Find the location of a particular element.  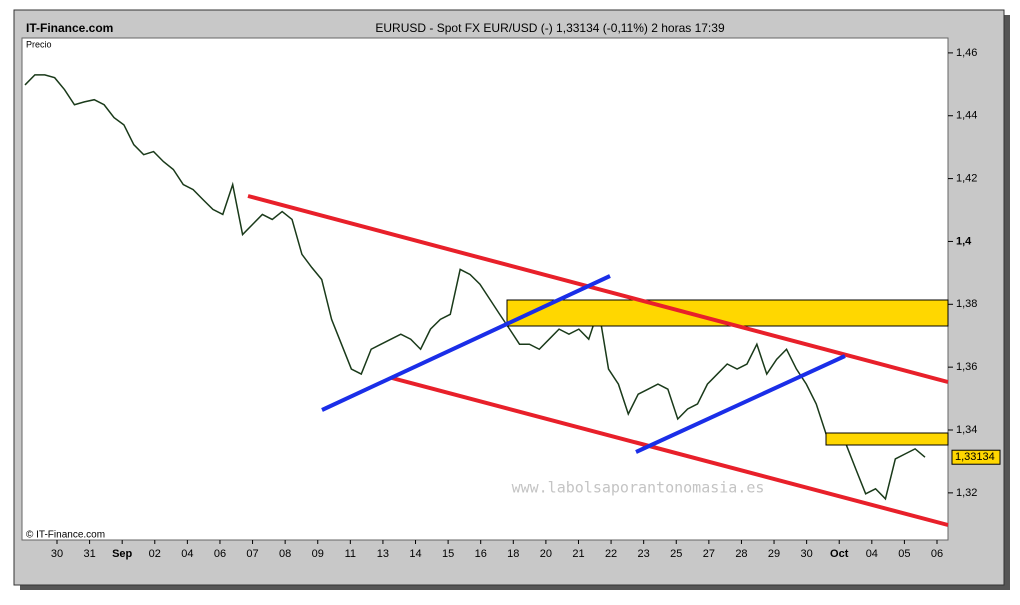

brand: IT-Finance.com is located at coordinates (69, 28).